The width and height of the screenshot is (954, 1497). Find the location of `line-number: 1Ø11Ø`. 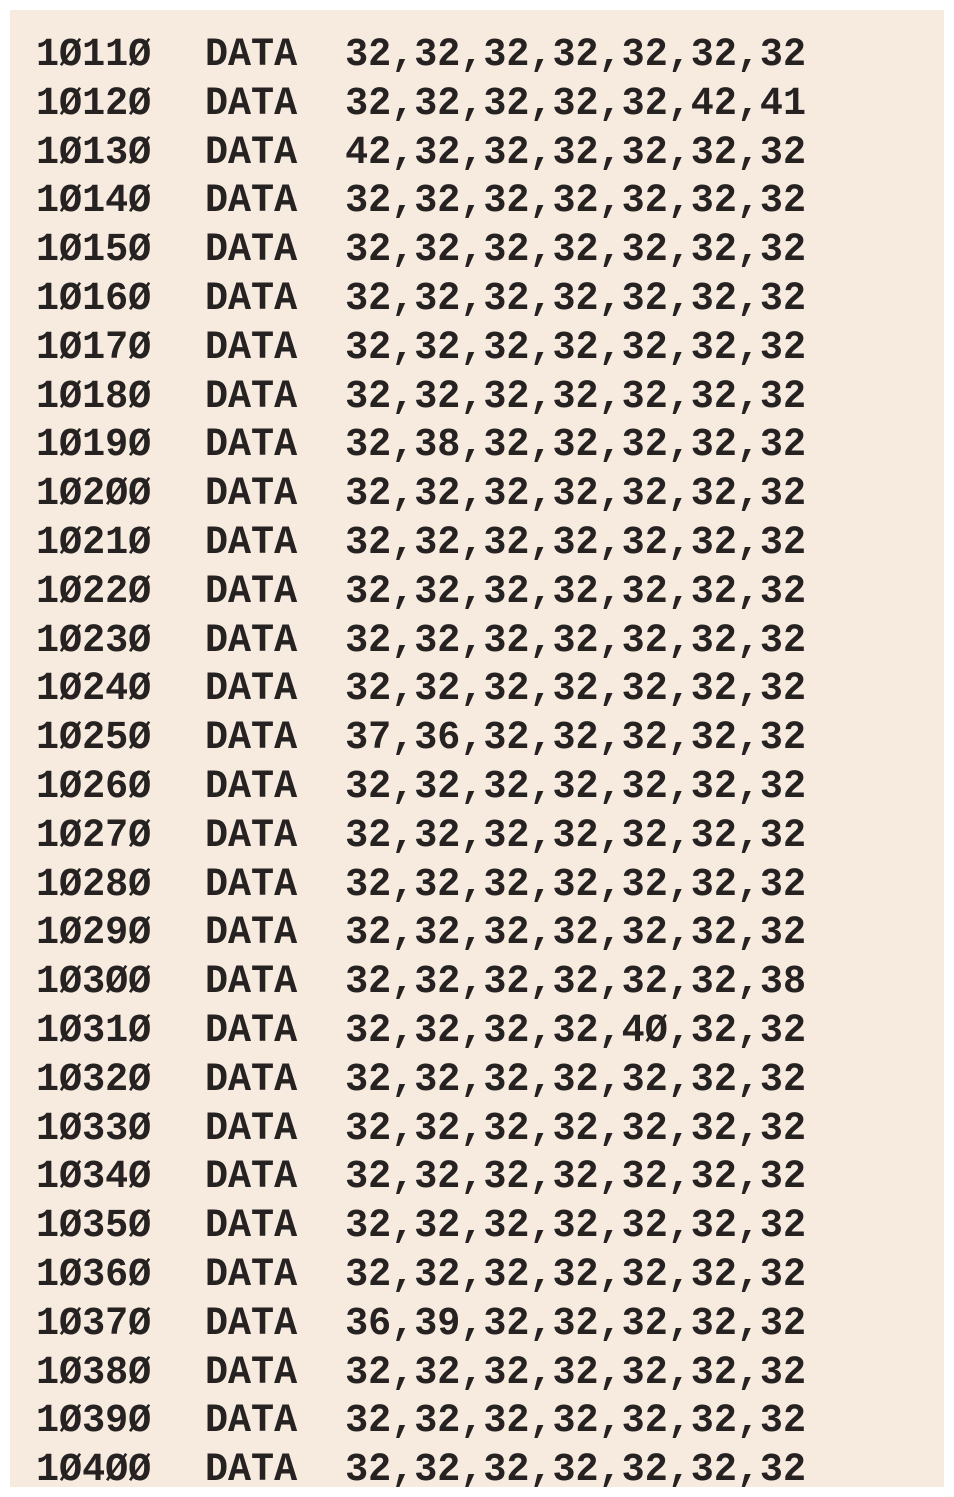

line-number: 1Ø11Ø is located at coordinates (94, 55).